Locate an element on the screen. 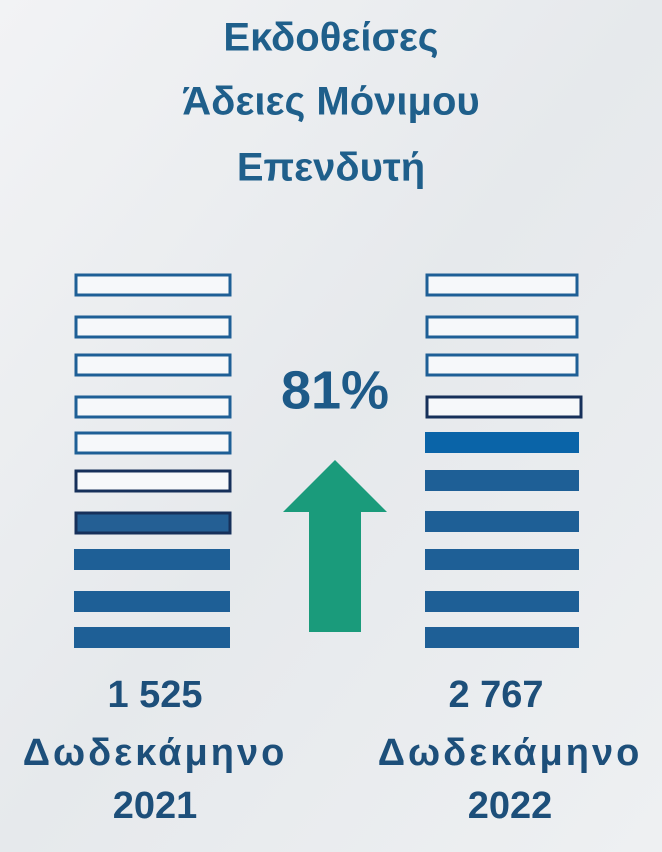  up-arrow is located at coordinates (335, 546).